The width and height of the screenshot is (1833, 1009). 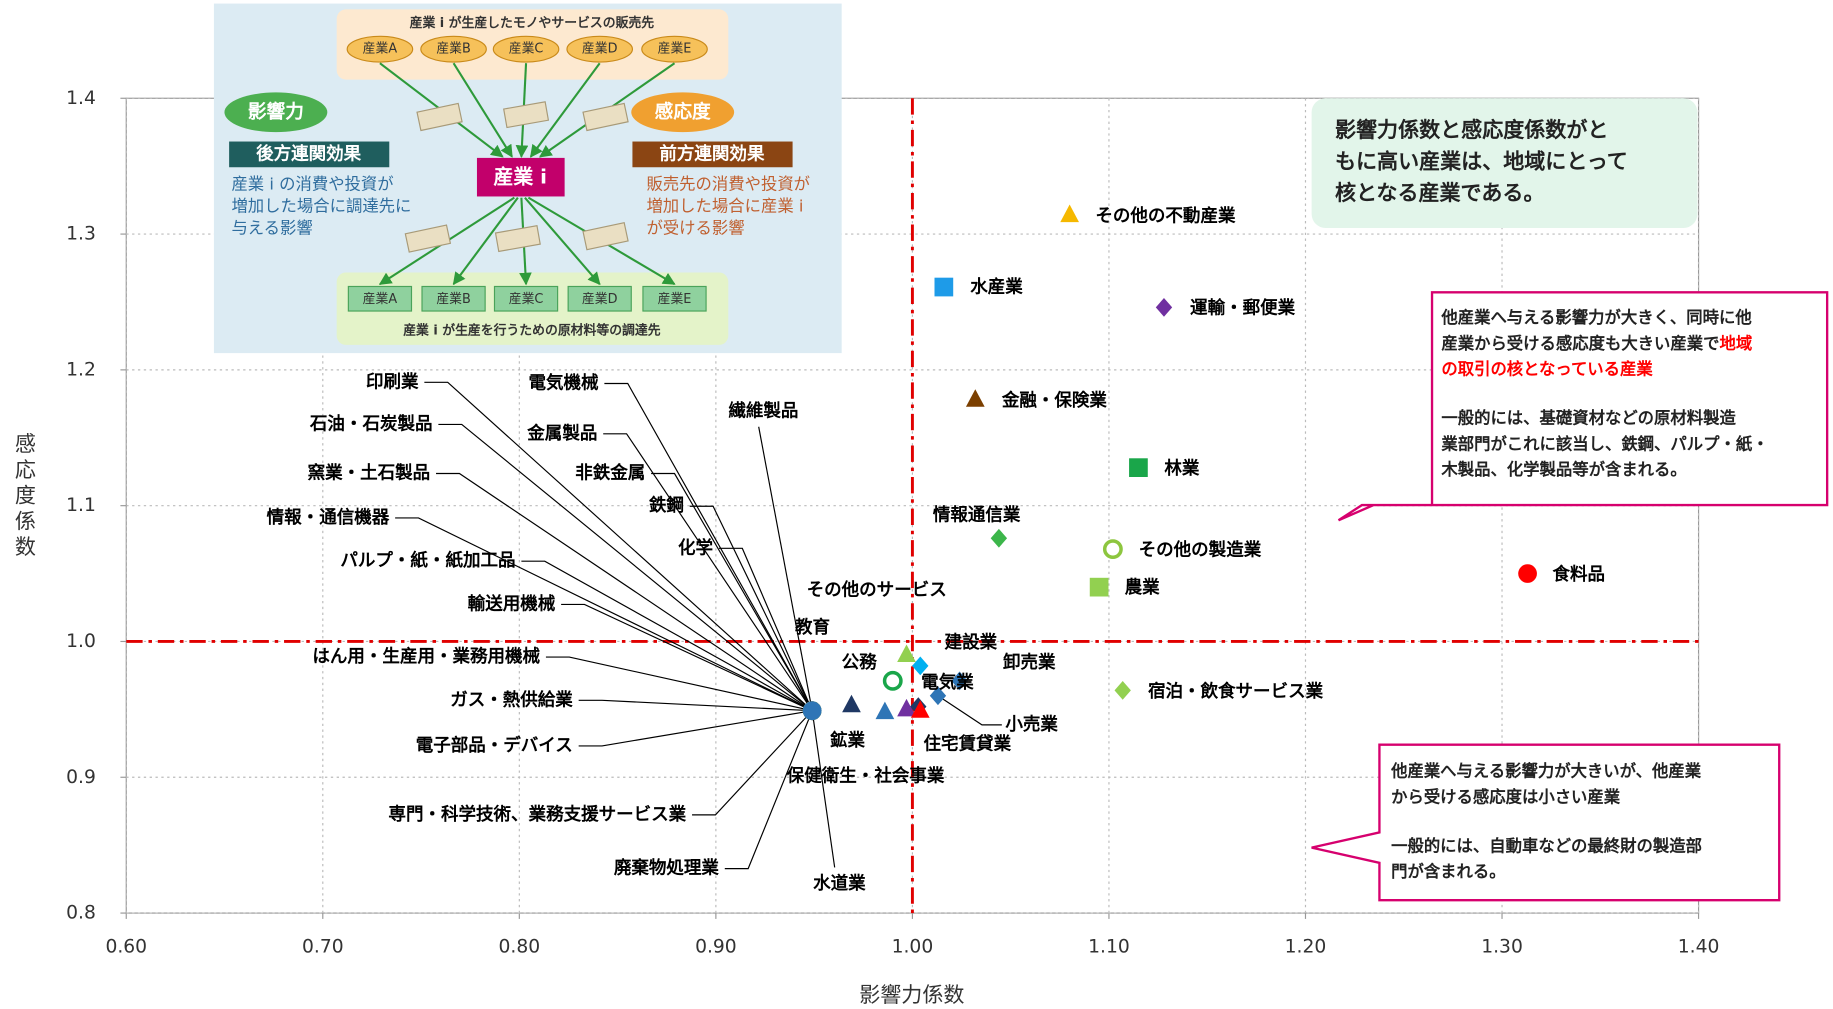 I want to click on top-node-label: 産業B, so click(x=453, y=49).